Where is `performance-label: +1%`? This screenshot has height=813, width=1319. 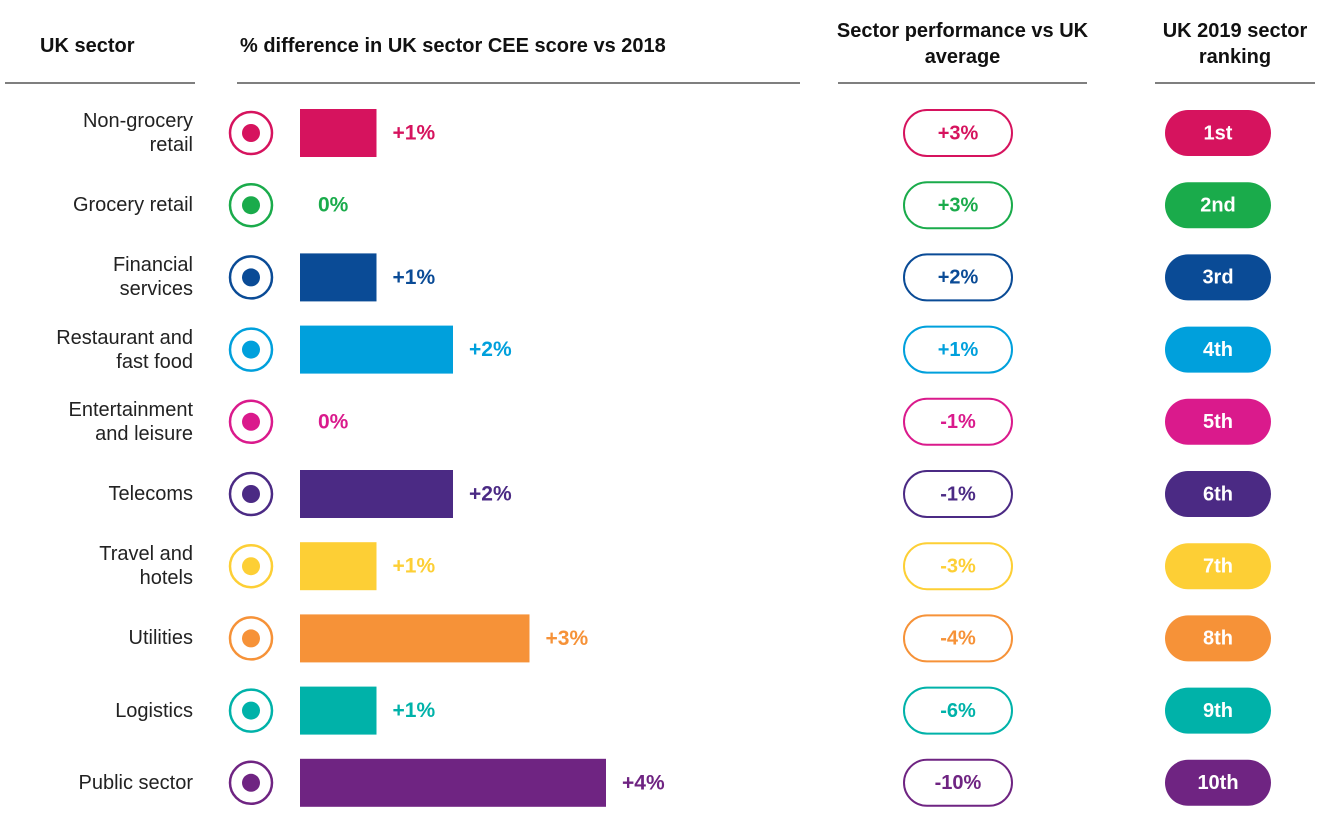 performance-label: +1% is located at coordinates (958, 350).